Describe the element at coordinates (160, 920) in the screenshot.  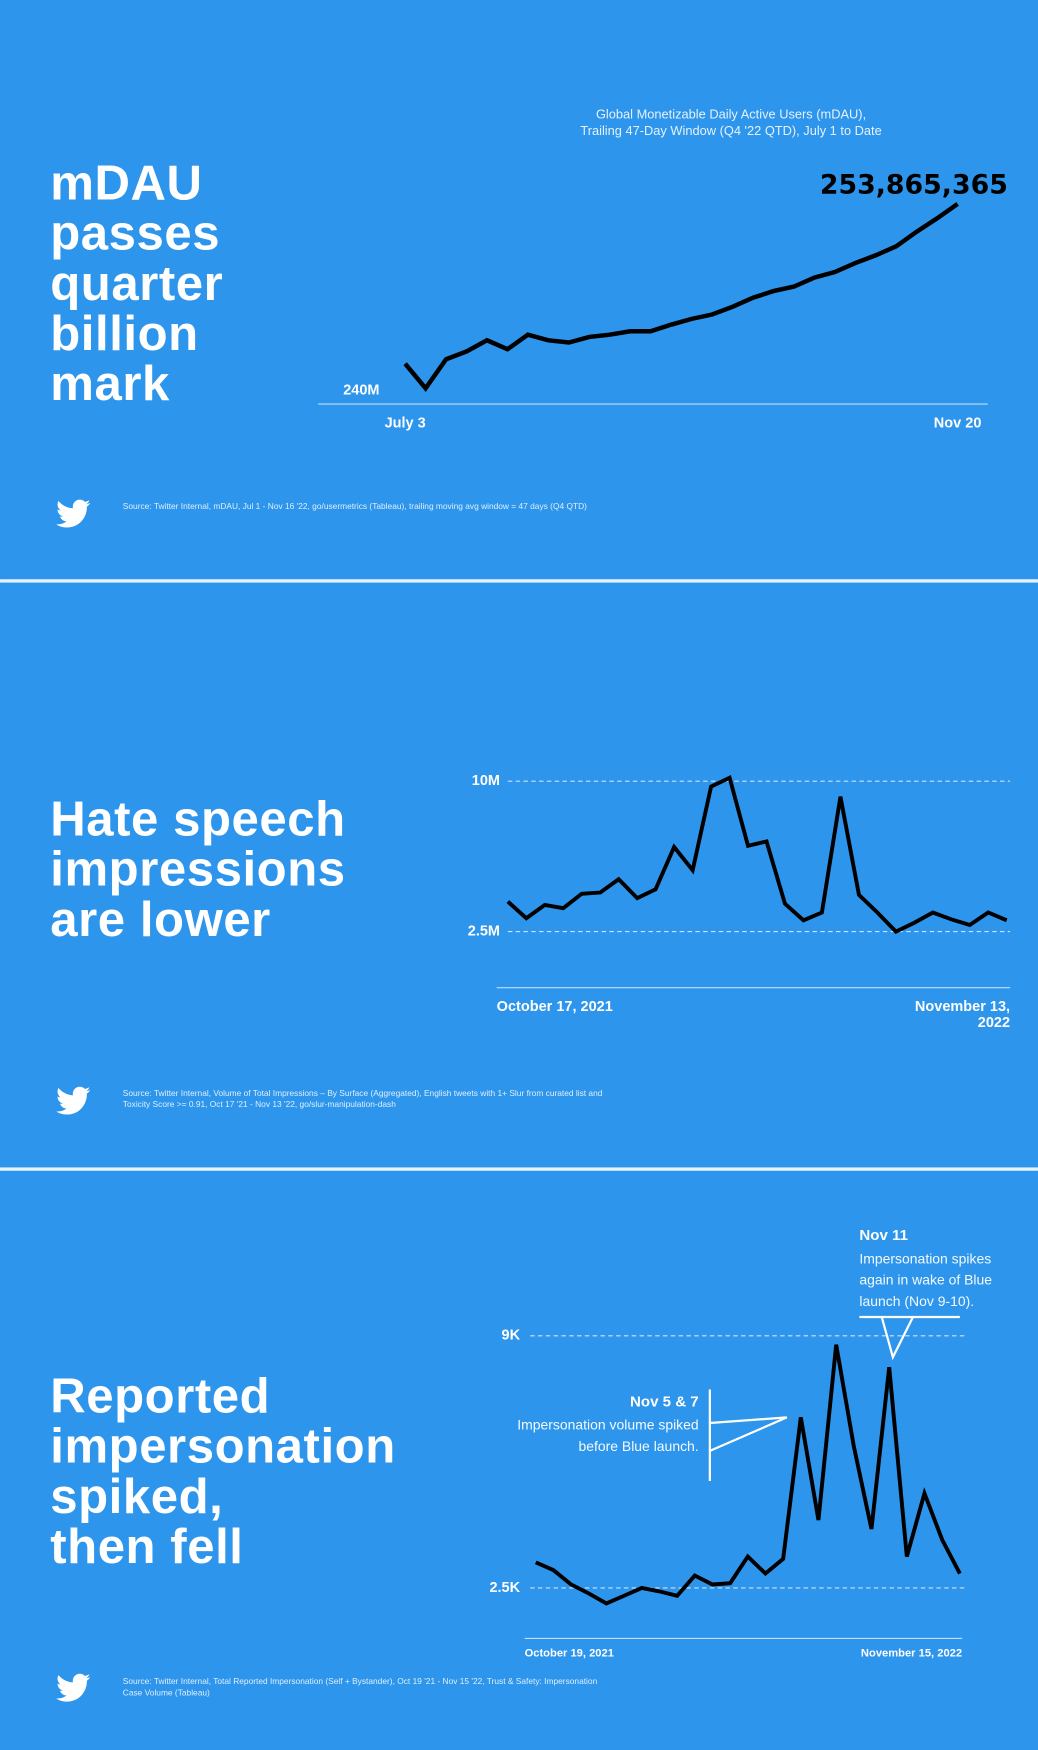
I see `headline-line: are lower` at that location.